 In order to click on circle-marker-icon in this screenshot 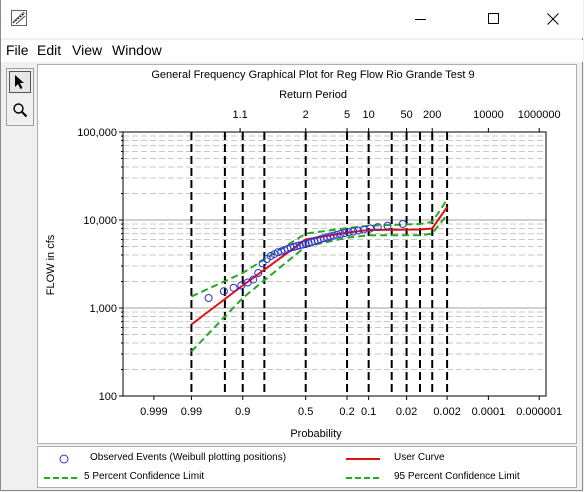, I will do `click(64, 459)`.